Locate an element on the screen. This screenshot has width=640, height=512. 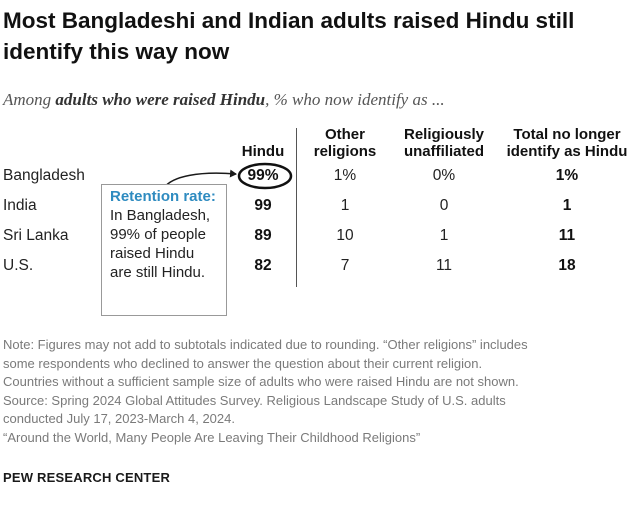
source-line: conducted July 17, 2023-March 4, 2024. is located at coordinates (119, 418).